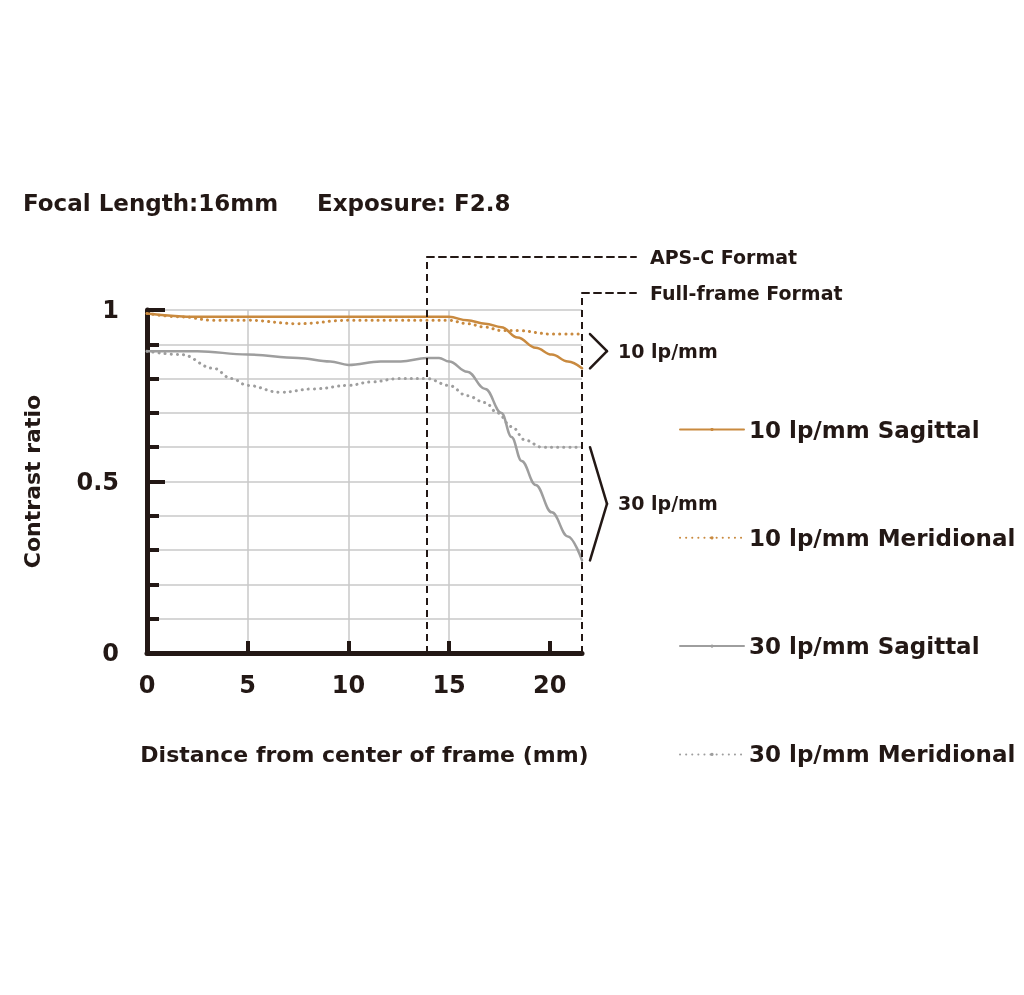 The height and width of the screenshot is (995, 1024). Describe the element at coordinates (147, 685) in the screenshot. I see `x-tick-label: 0` at that location.